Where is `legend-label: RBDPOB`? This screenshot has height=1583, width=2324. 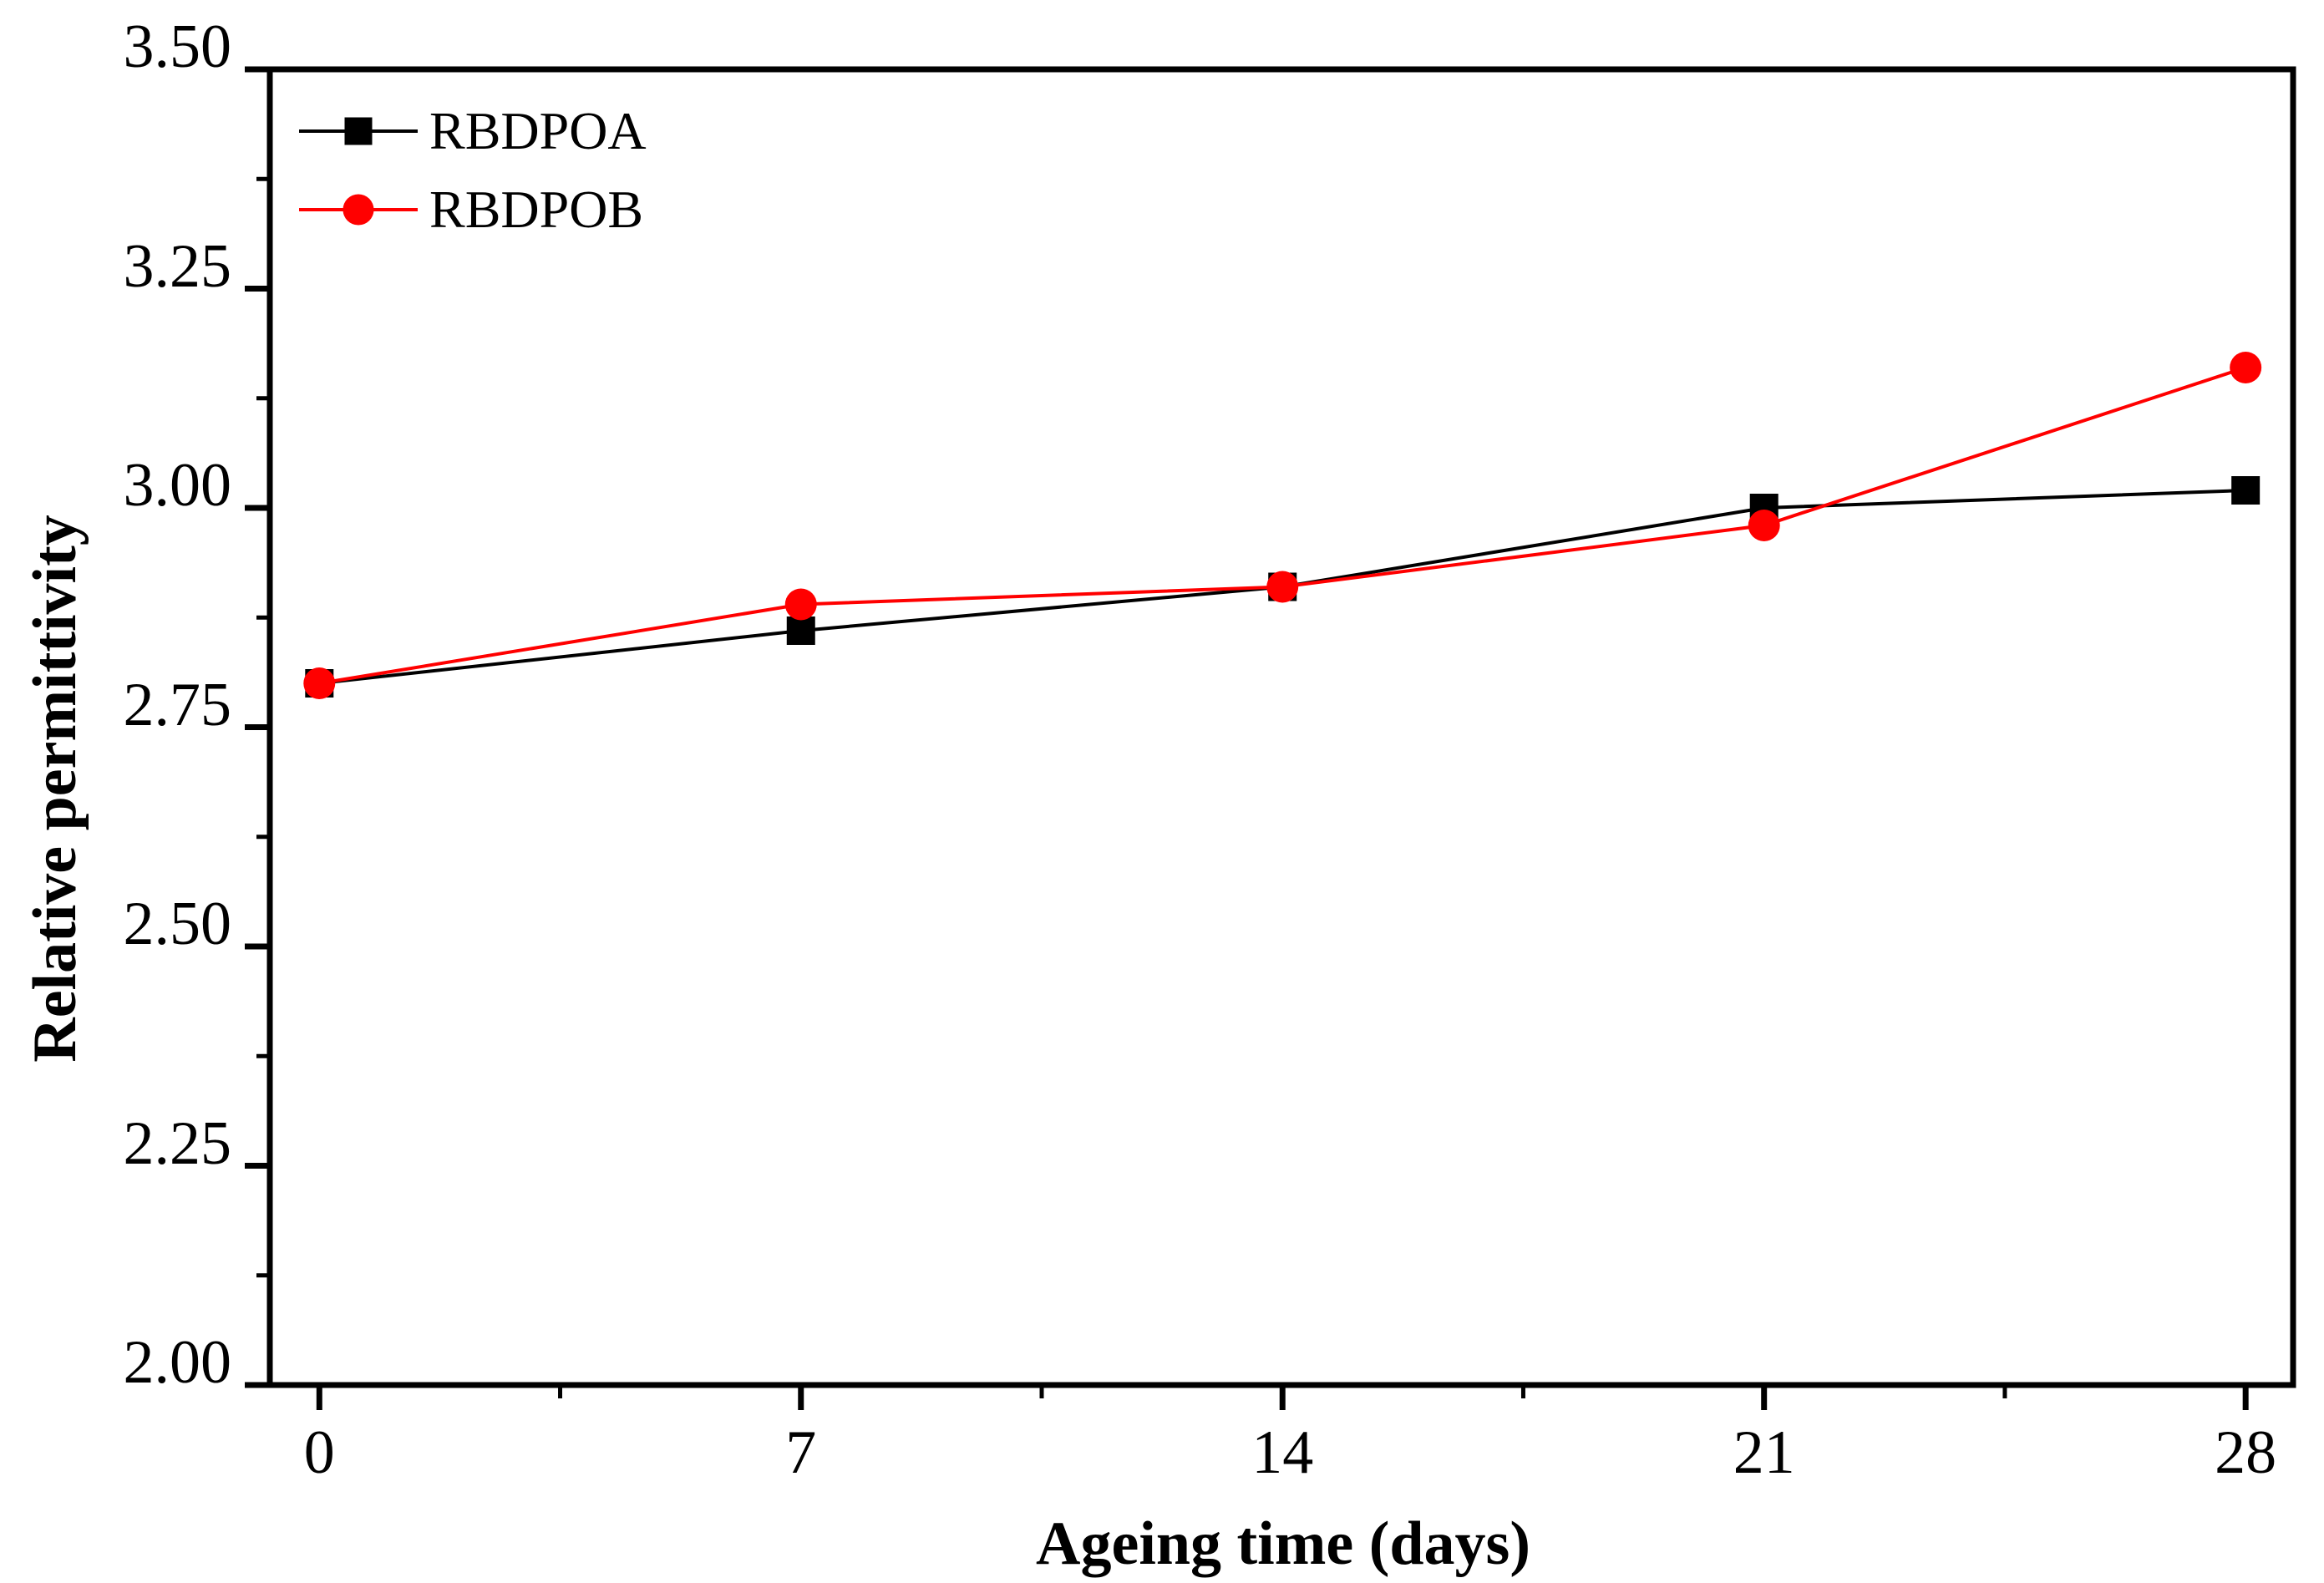
legend-label: RBDPOB is located at coordinates (536, 210).